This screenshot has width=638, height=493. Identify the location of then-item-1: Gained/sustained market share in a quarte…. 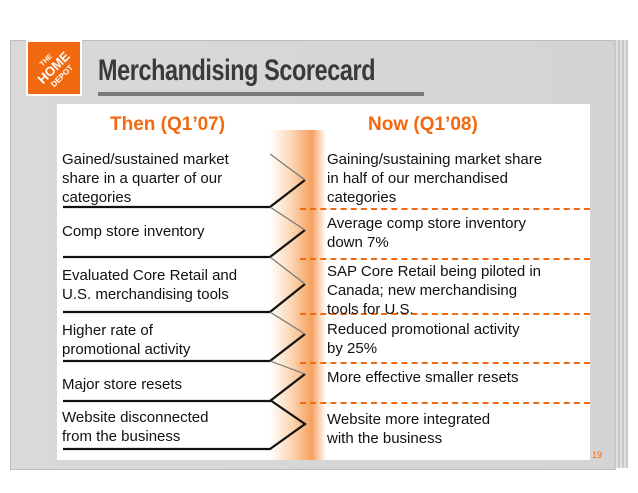
(145, 178).